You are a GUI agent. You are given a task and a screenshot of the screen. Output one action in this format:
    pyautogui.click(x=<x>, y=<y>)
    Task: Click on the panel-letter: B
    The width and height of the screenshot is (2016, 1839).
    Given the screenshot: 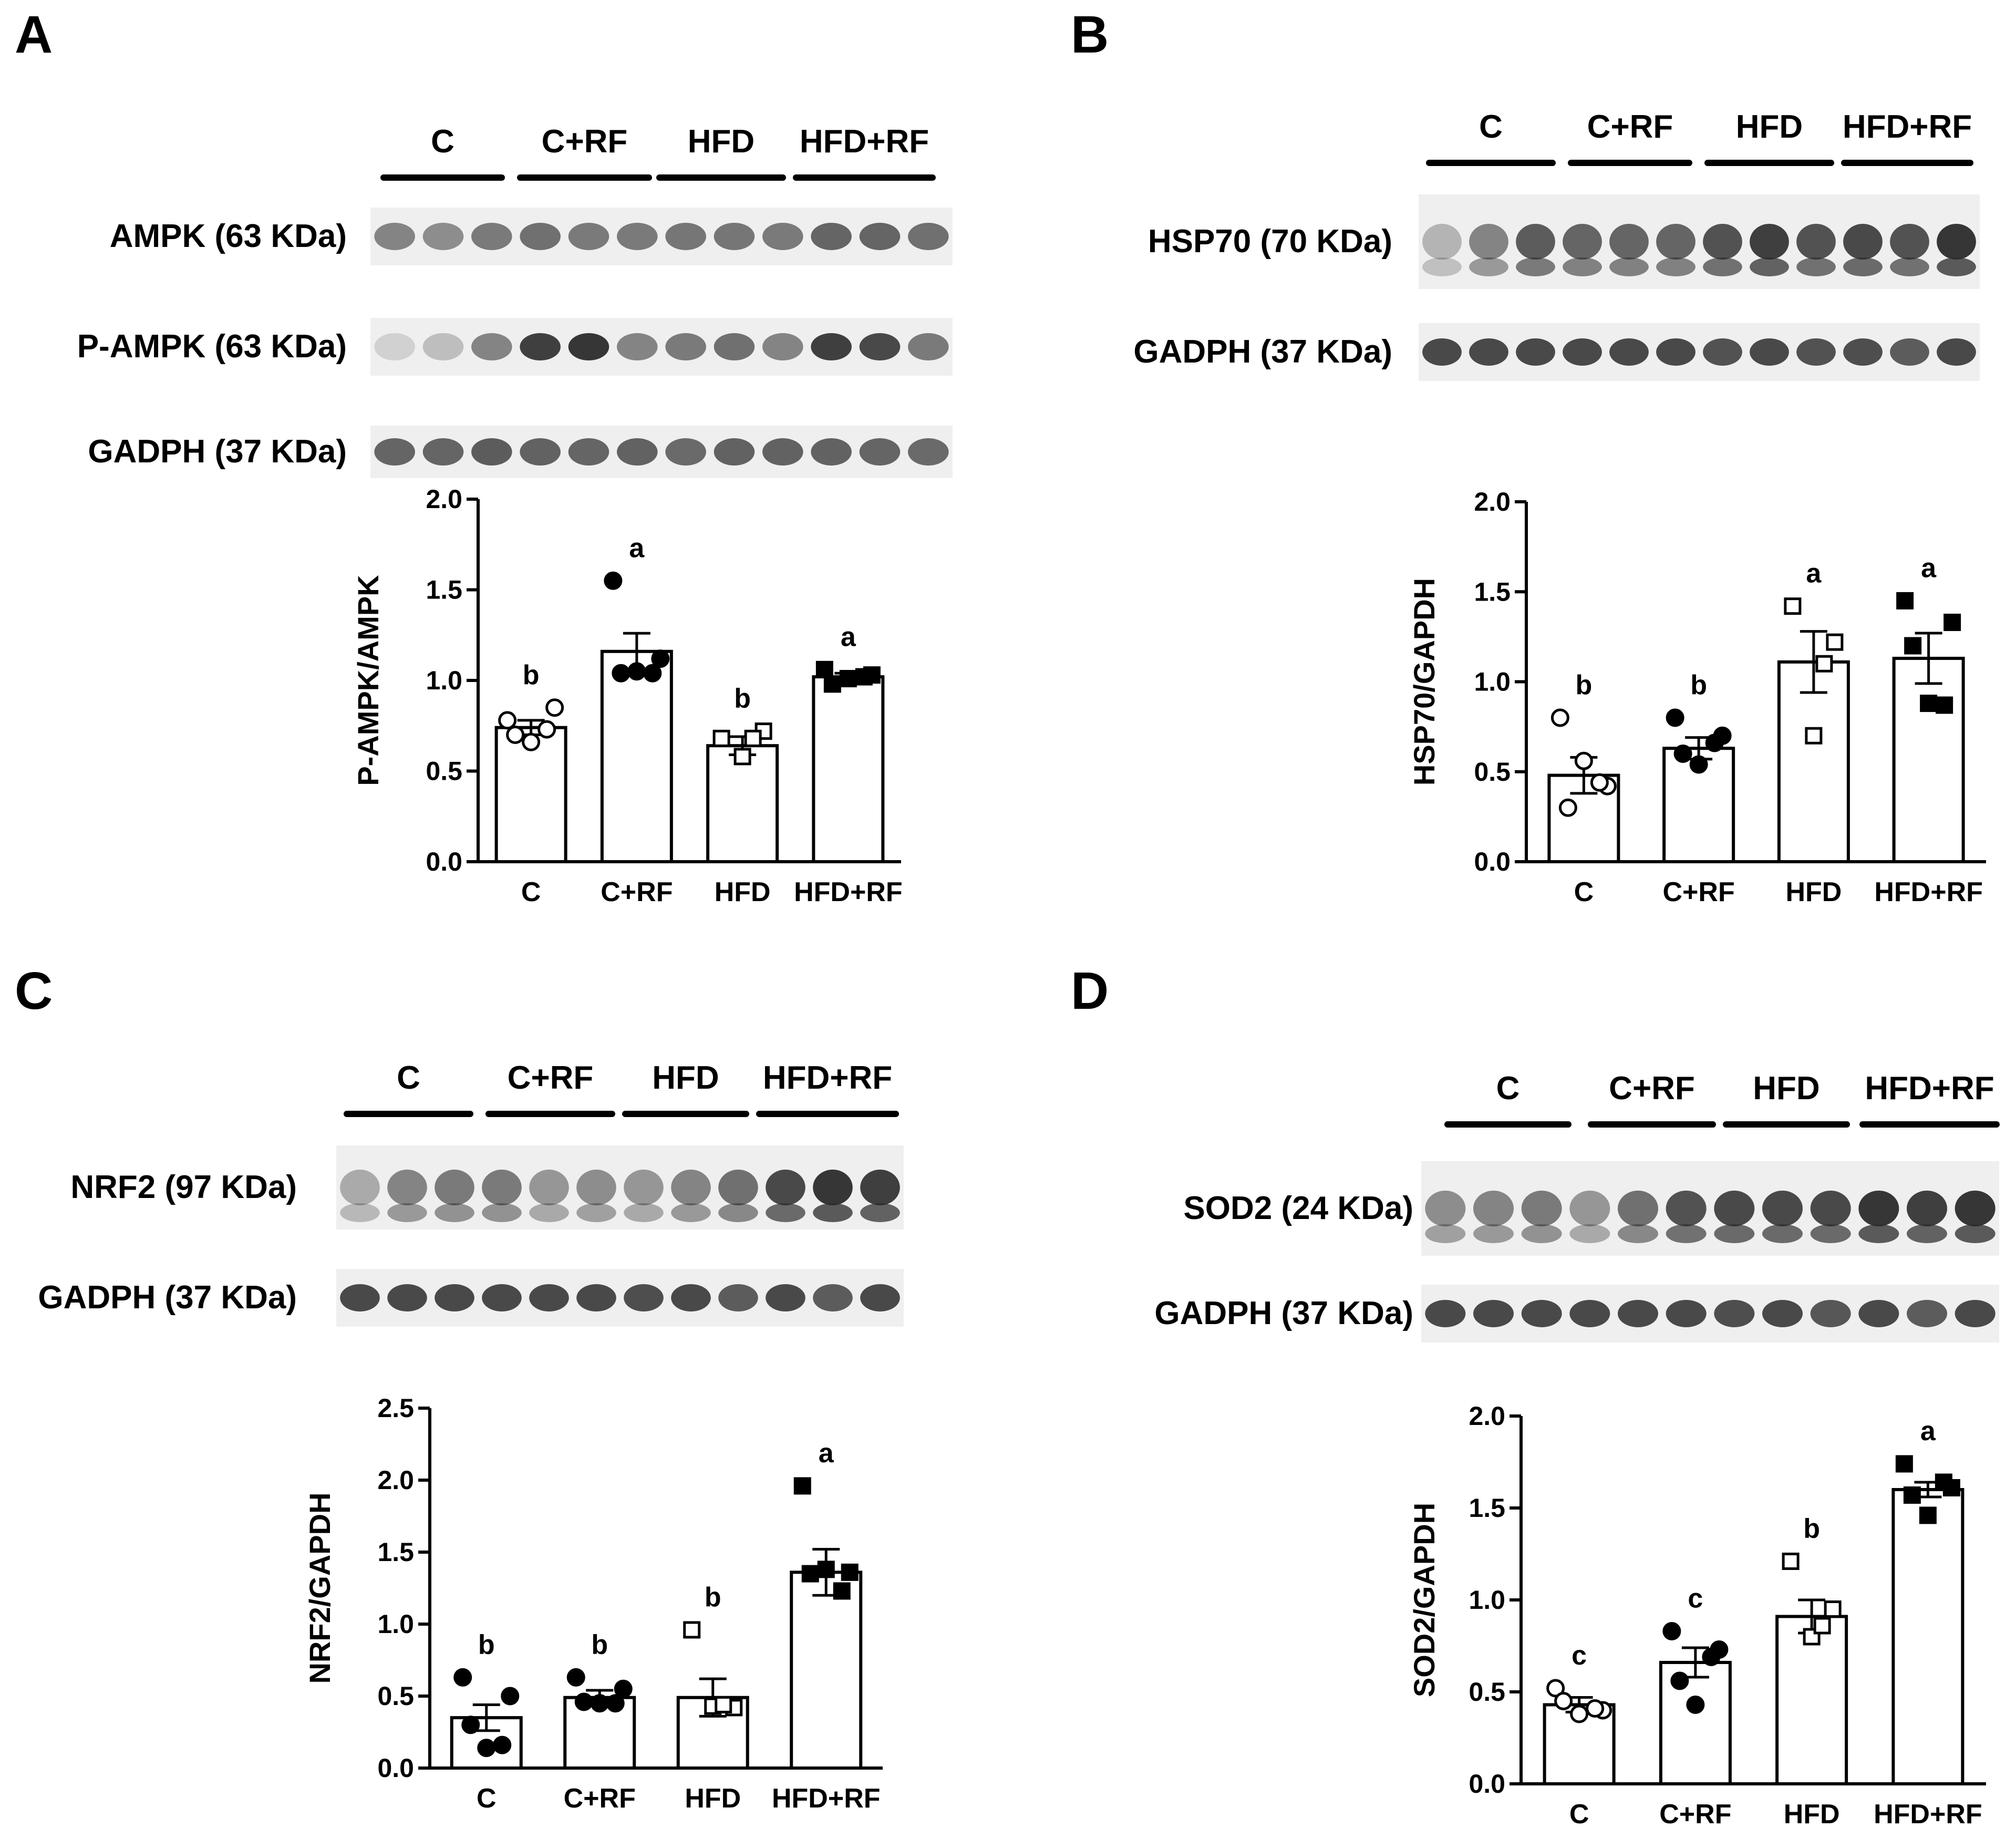 What is the action you would take?
    pyautogui.click(x=1090, y=34)
    